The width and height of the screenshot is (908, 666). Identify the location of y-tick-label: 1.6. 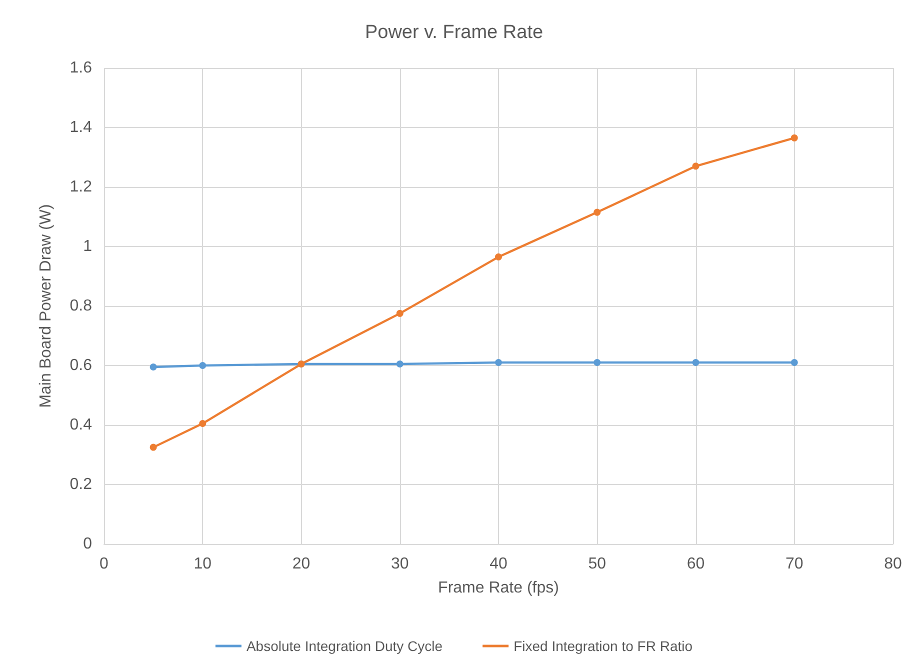
(81, 68).